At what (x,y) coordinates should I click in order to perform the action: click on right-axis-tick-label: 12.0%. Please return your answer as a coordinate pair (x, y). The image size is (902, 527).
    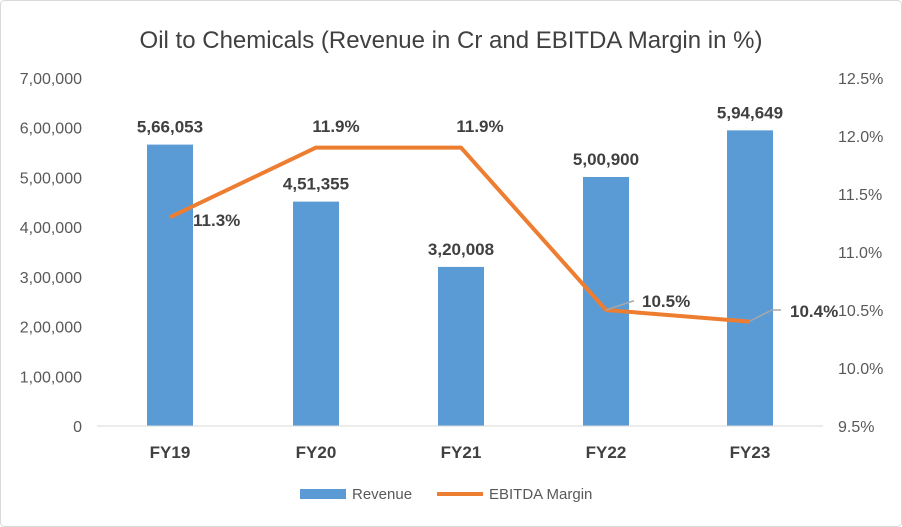
    Looking at the image, I should click on (860, 137).